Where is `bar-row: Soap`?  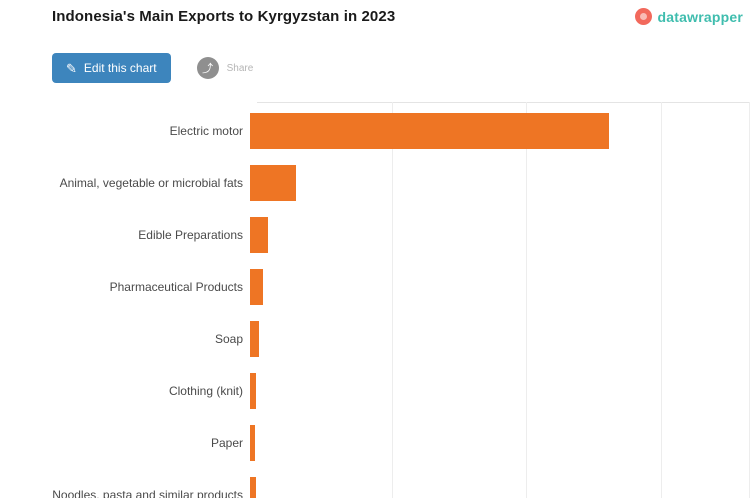
bar-row: Soap is located at coordinates (376, 339).